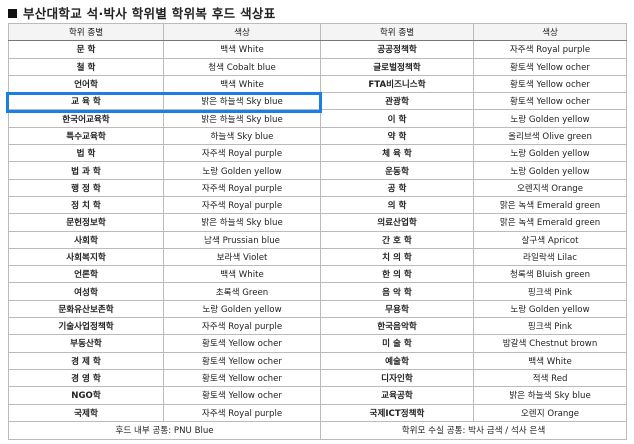  What do you see at coordinates (397, 49) in the screenshot?
I see `degree-cell: 공공정책학` at bounding box center [397, 49].